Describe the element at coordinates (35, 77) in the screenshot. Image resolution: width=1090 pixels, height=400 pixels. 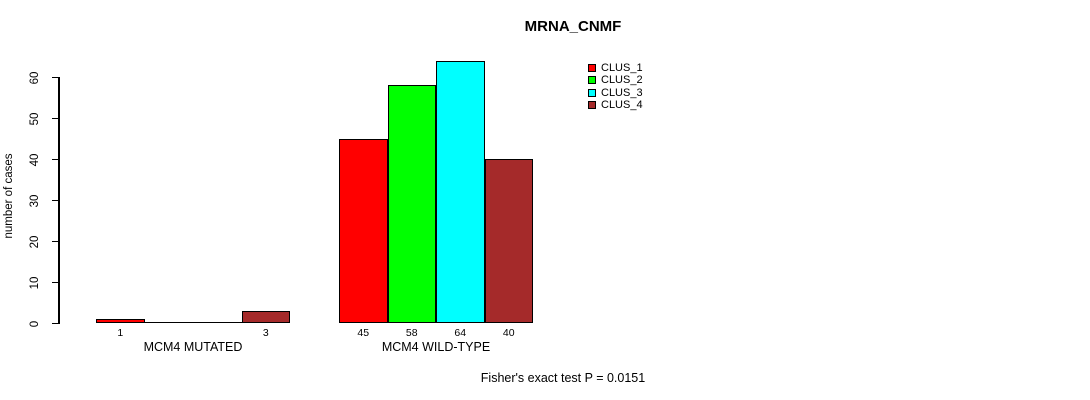
I see `y-tick-label: 60` at that location.